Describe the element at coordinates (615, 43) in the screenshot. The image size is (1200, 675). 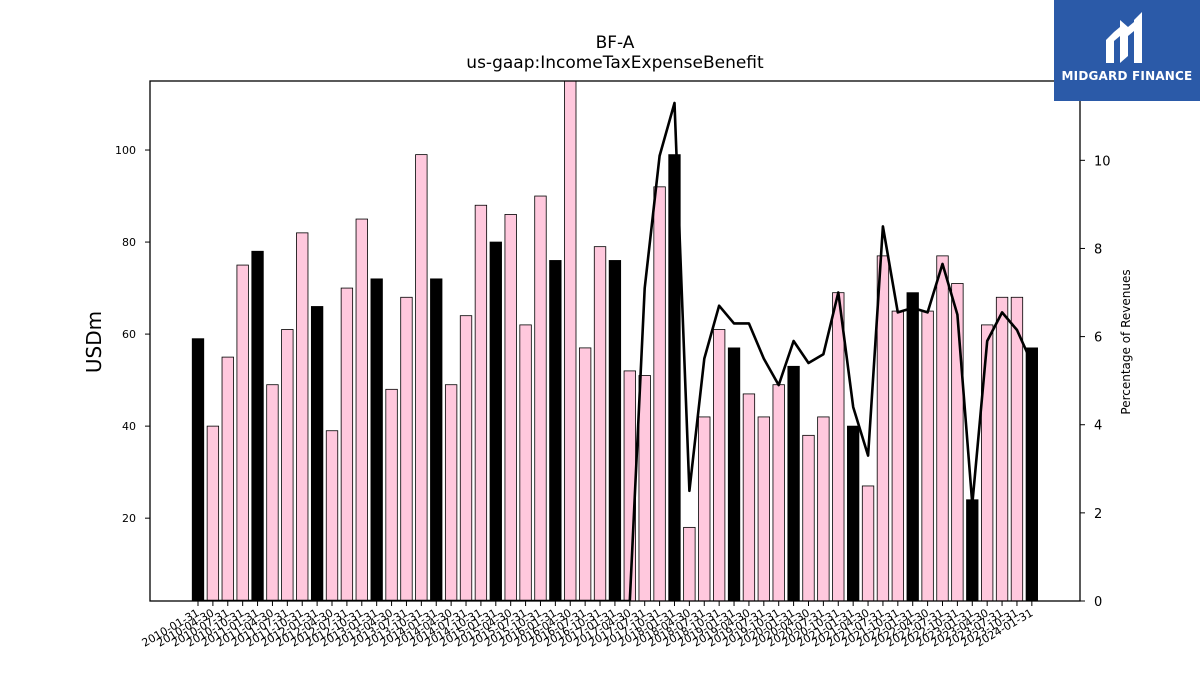
I see `chart-title: BF-A` at that location.